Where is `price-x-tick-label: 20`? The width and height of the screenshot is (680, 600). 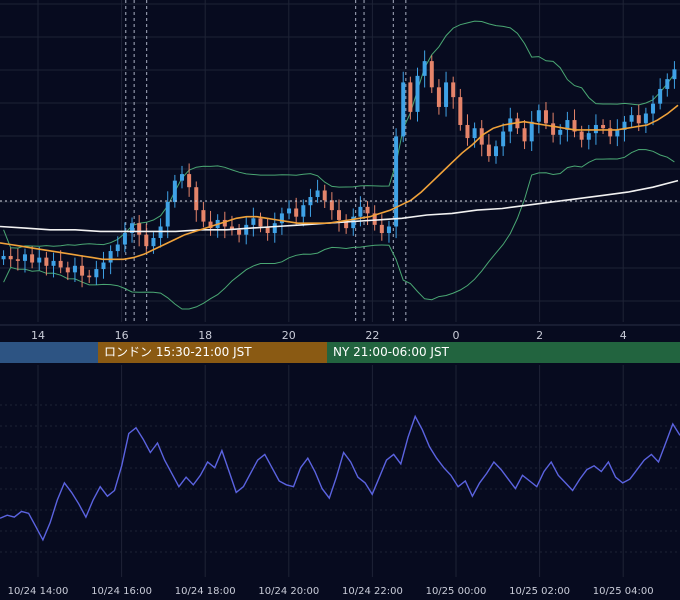 price-x-tick-label: 20 is located at coordinates (289, 335).